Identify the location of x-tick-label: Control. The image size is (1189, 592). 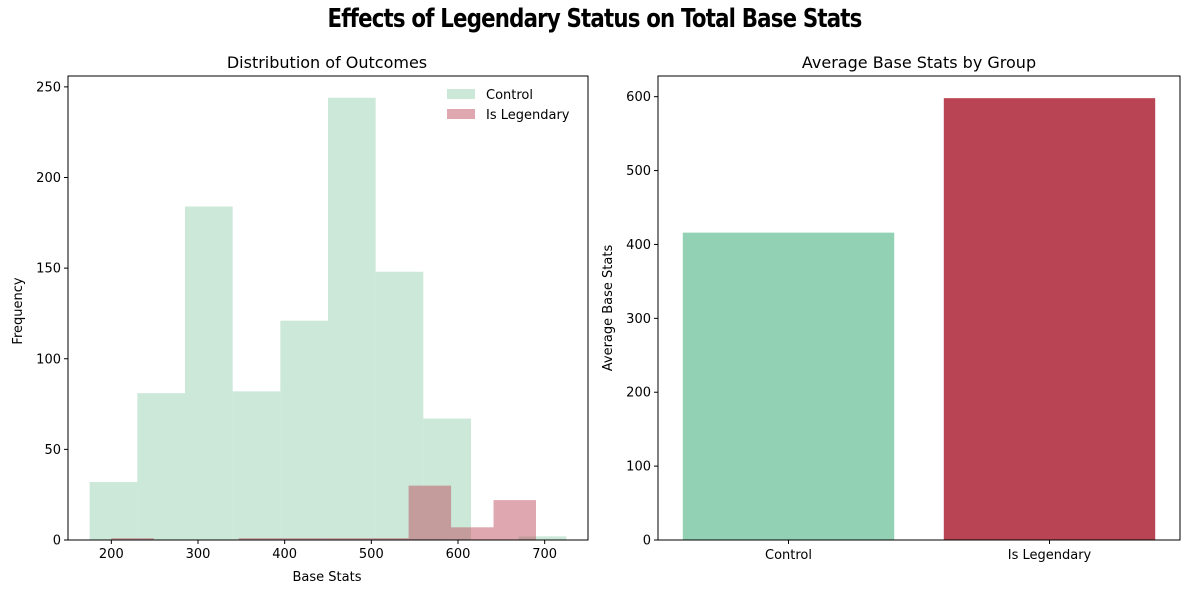
(788, 555).